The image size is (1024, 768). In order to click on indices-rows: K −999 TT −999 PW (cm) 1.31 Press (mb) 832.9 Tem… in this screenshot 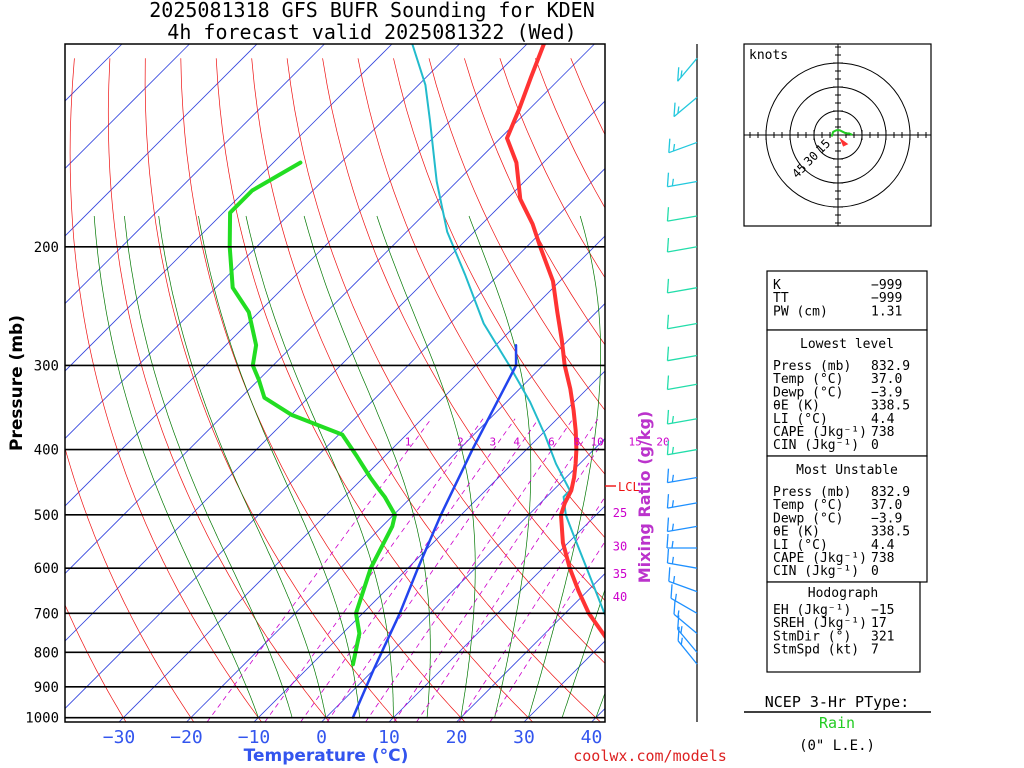, I will do `click(841, 468)`.